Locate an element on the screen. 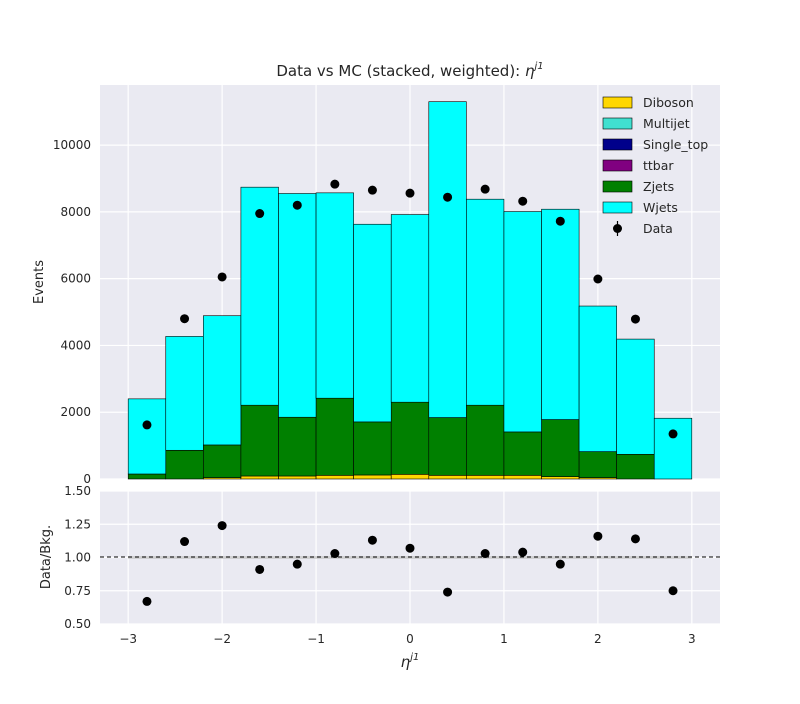  x-tick-labels: −3 −2 −1 0 1 2 3 is located at coordinates (407, 639).